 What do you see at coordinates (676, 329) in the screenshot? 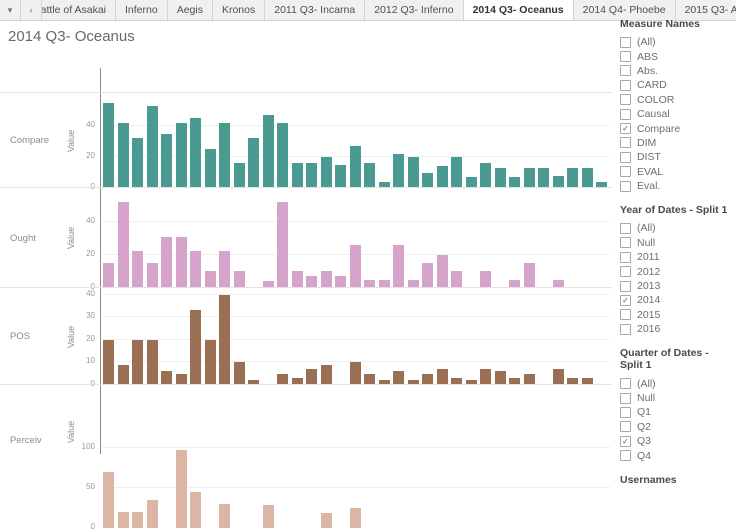
I see `filter-option-2016: 2016` at bounding box center [676, 329].